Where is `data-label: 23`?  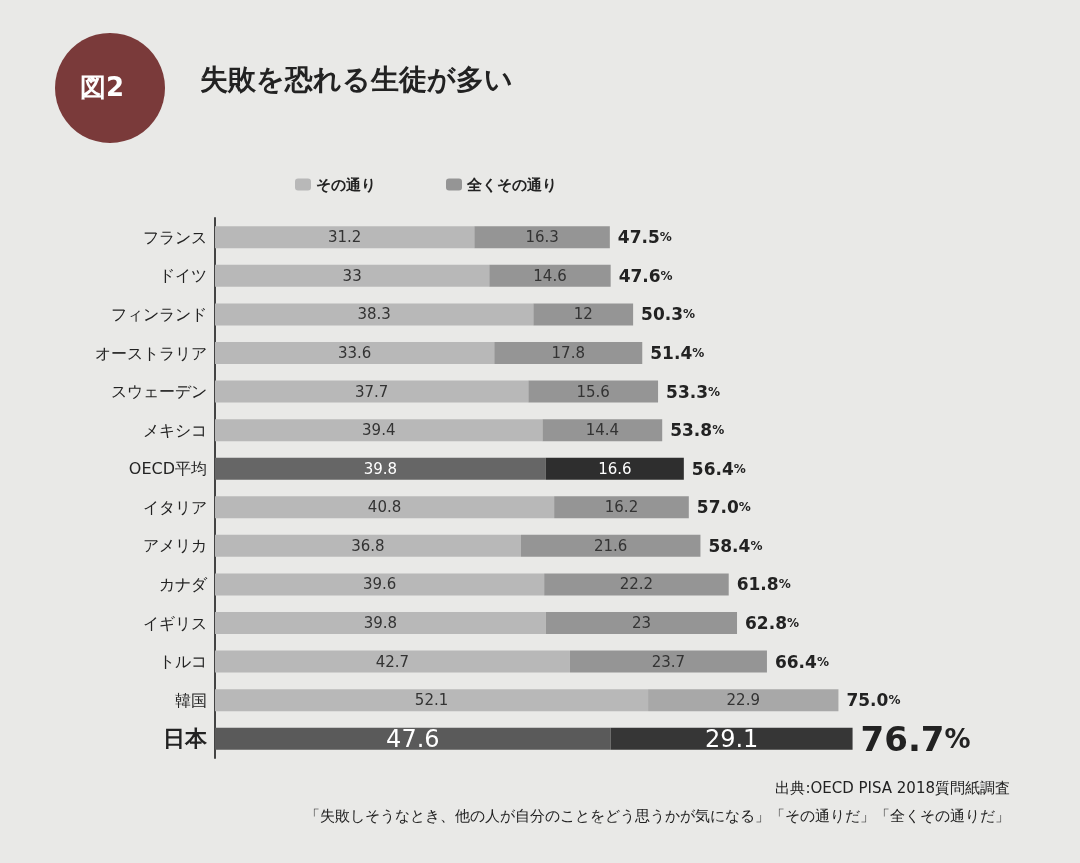
data-label: 23 is located at coordinates (641, 623).